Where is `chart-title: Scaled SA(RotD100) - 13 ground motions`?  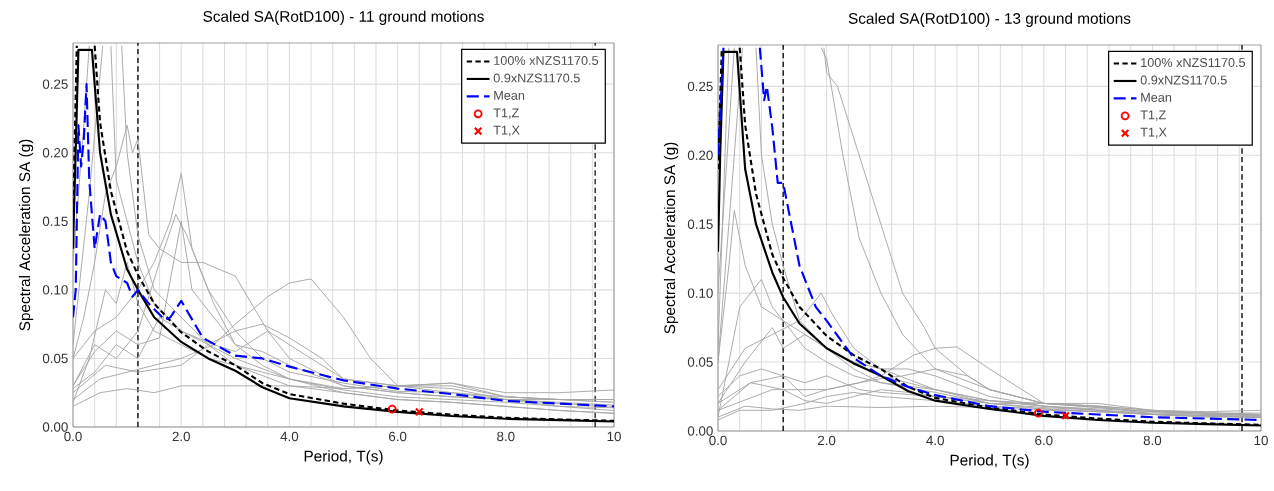
chart-title: Scaled SA(RotD100) - 13 ground motions is located at coordinates (989, 19).